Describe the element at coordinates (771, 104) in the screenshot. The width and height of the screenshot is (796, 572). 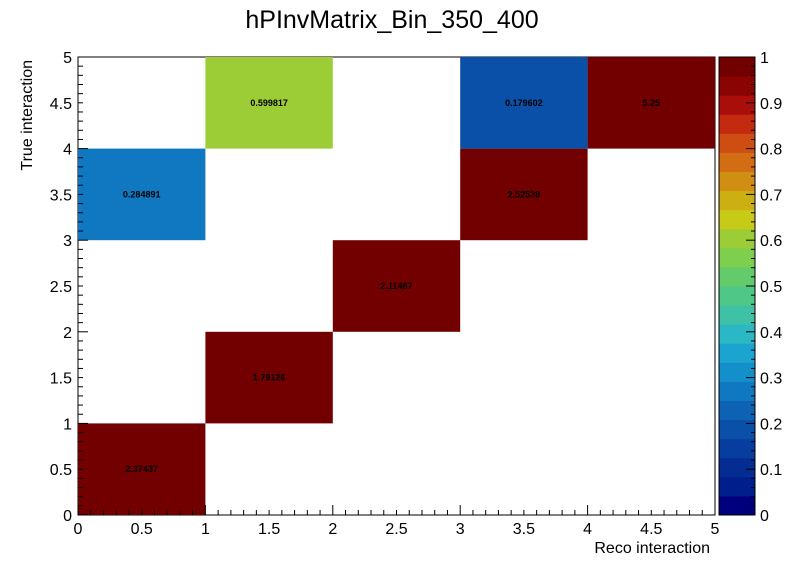
I see `colorbar-tick-label: 0.9` at that location.